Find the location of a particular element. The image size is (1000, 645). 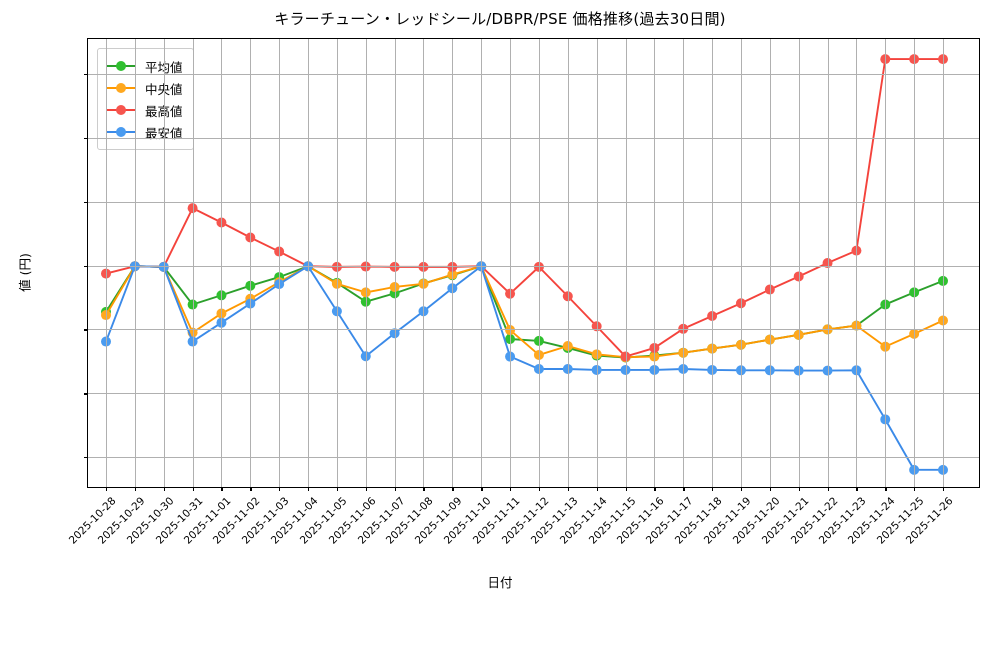

legend-item-3: 最安値 is located at coordinates (144, 132).